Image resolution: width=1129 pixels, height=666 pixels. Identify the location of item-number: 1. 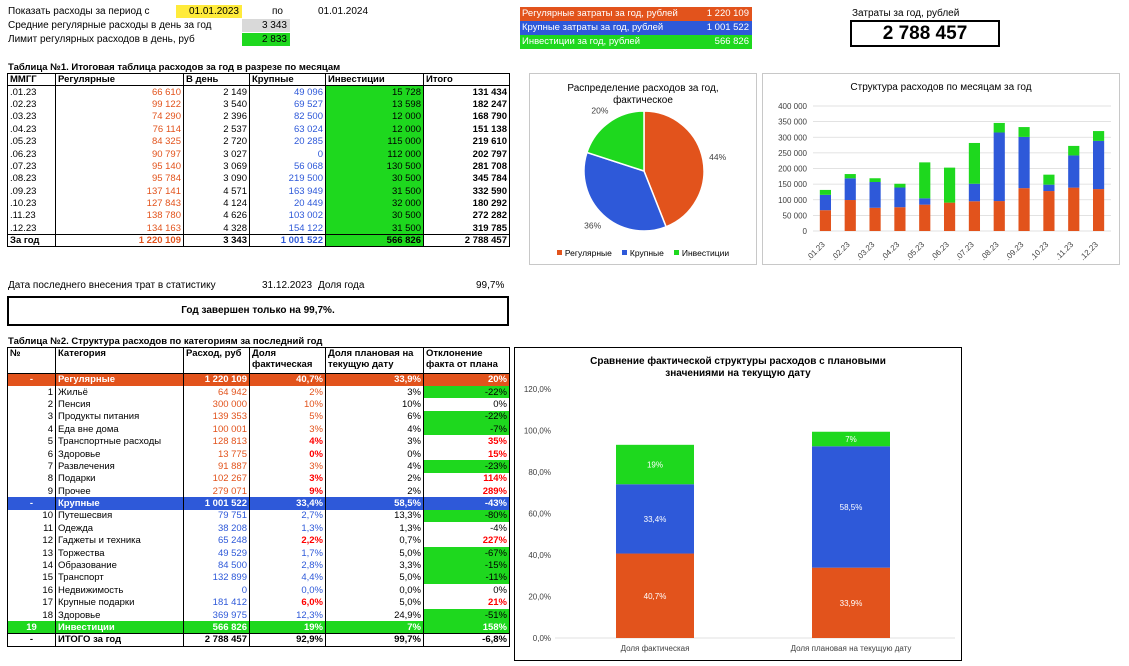
(31, 392).